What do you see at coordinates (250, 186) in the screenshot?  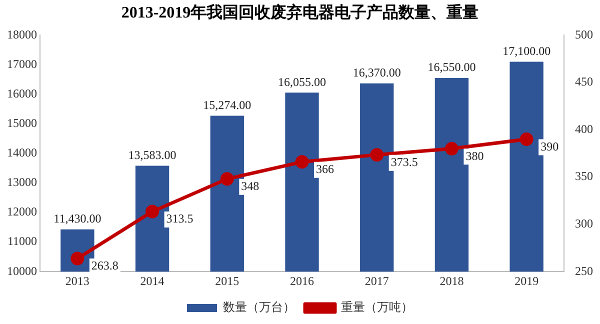 I see `data-label: 348` at bounding box center [250, 186].